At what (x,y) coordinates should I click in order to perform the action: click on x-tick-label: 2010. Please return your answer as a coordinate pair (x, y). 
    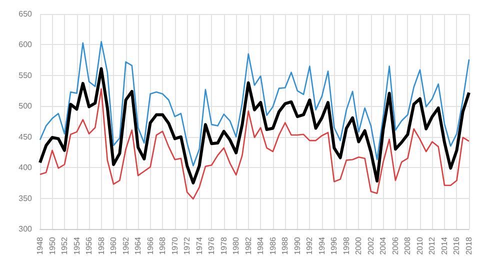
    Looking at the image, I should click on (419, 245).